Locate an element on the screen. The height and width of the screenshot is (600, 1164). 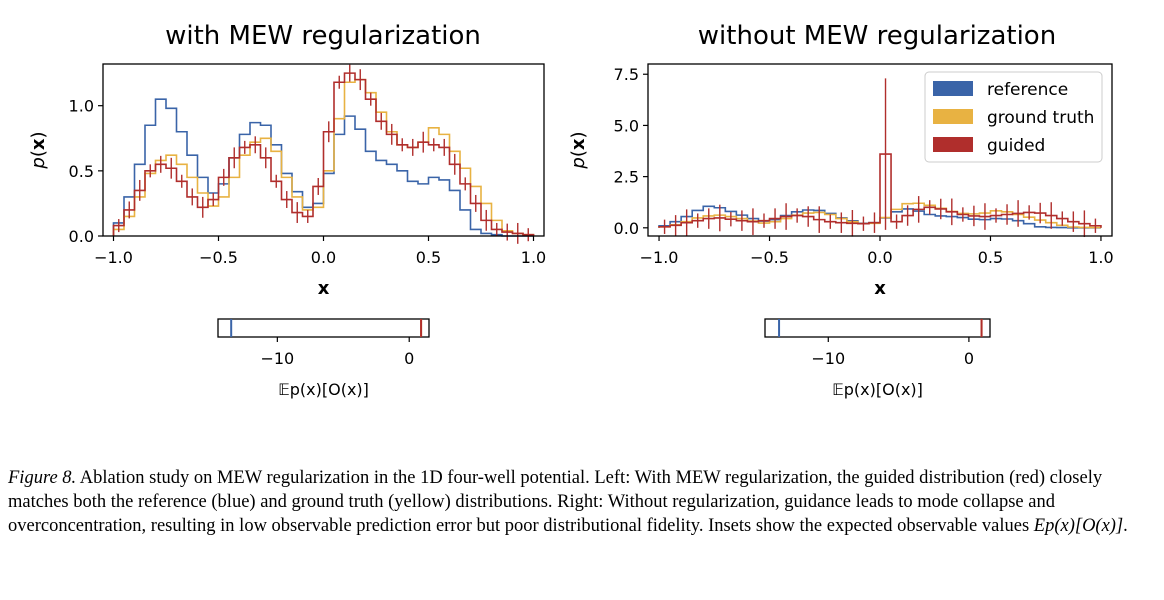
chart-title: with MEW regularization is located at coordinates (323, 36).